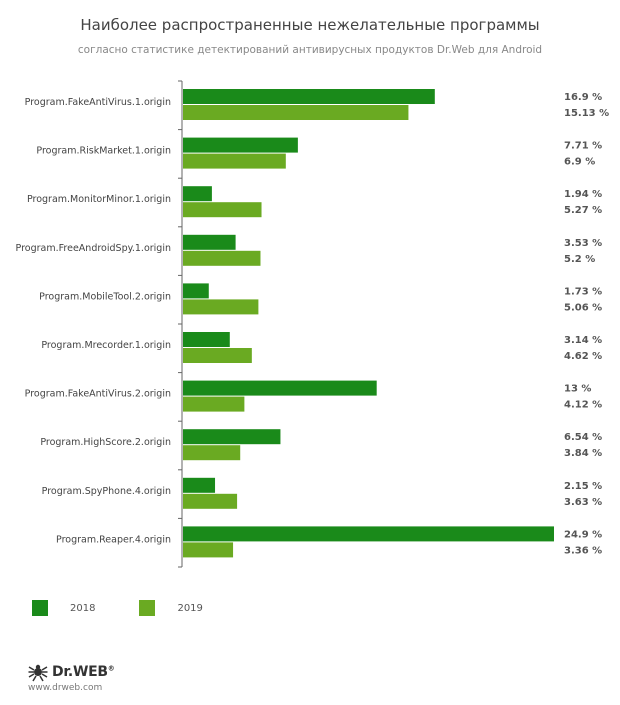 The image size is (620, 705). I want to click on value-label-2019: 4.12 %, so click(583, 405).